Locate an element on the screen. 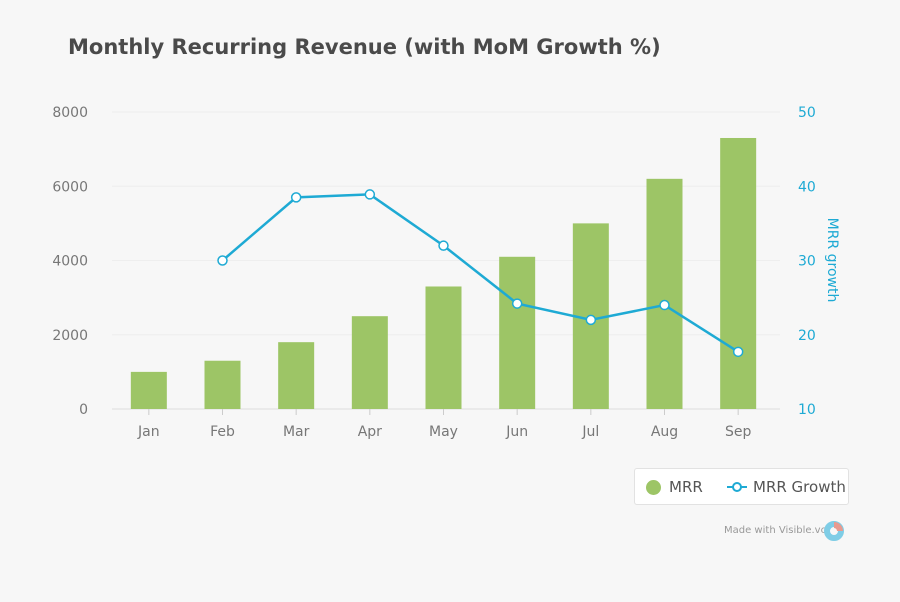  visible-logo-icon is located at coordinates (834, 531).